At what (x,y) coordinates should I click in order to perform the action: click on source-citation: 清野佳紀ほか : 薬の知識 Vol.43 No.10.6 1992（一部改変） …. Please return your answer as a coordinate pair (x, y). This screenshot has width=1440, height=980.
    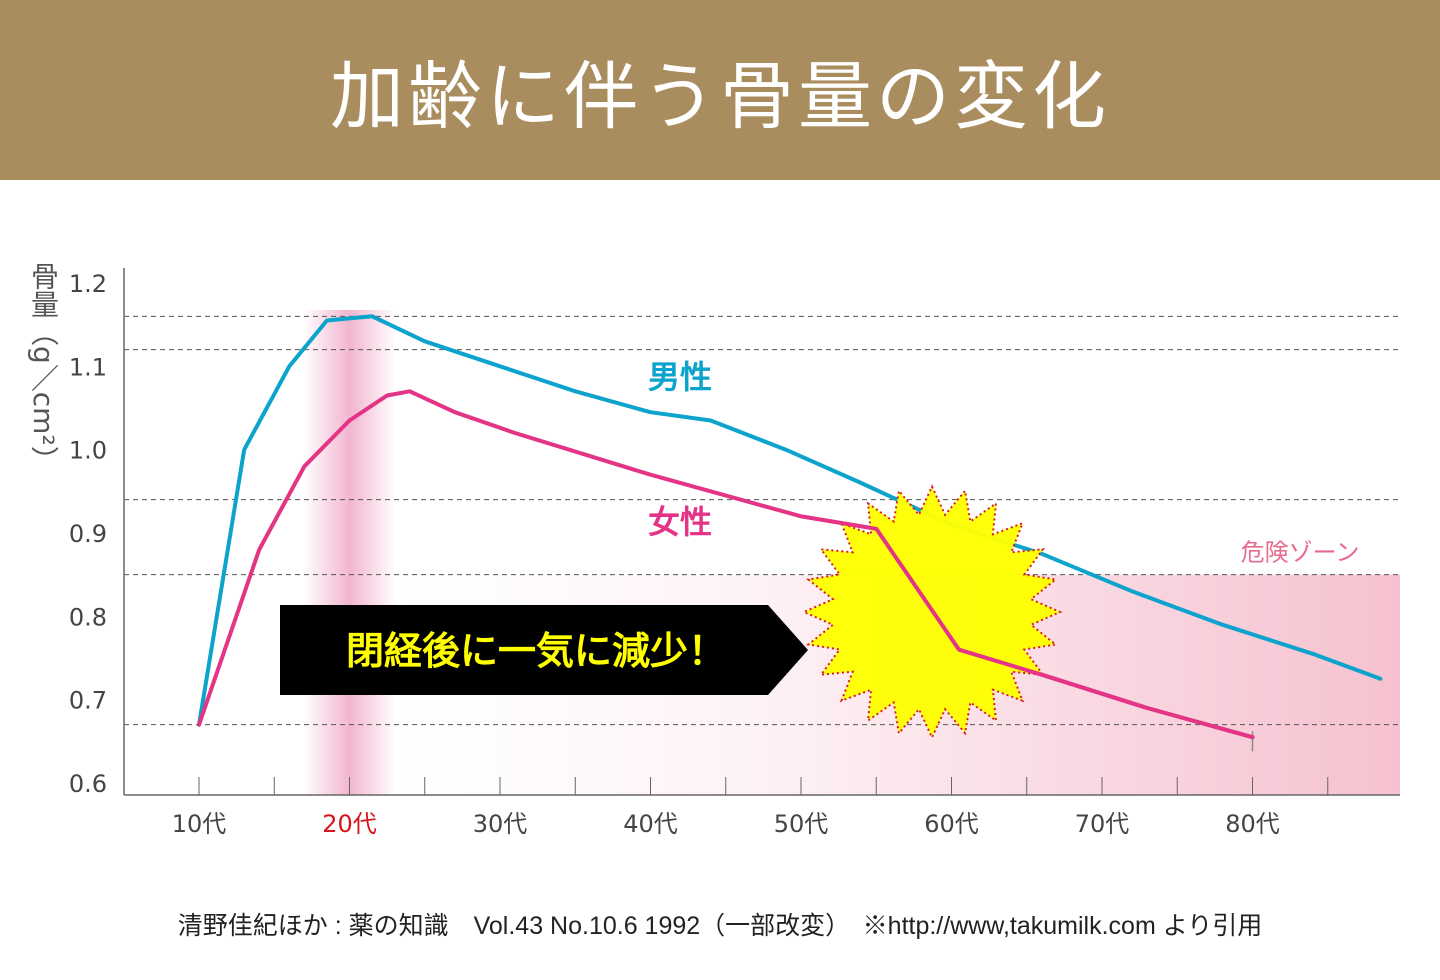
    Looking at the image, I should click on (720, 926).